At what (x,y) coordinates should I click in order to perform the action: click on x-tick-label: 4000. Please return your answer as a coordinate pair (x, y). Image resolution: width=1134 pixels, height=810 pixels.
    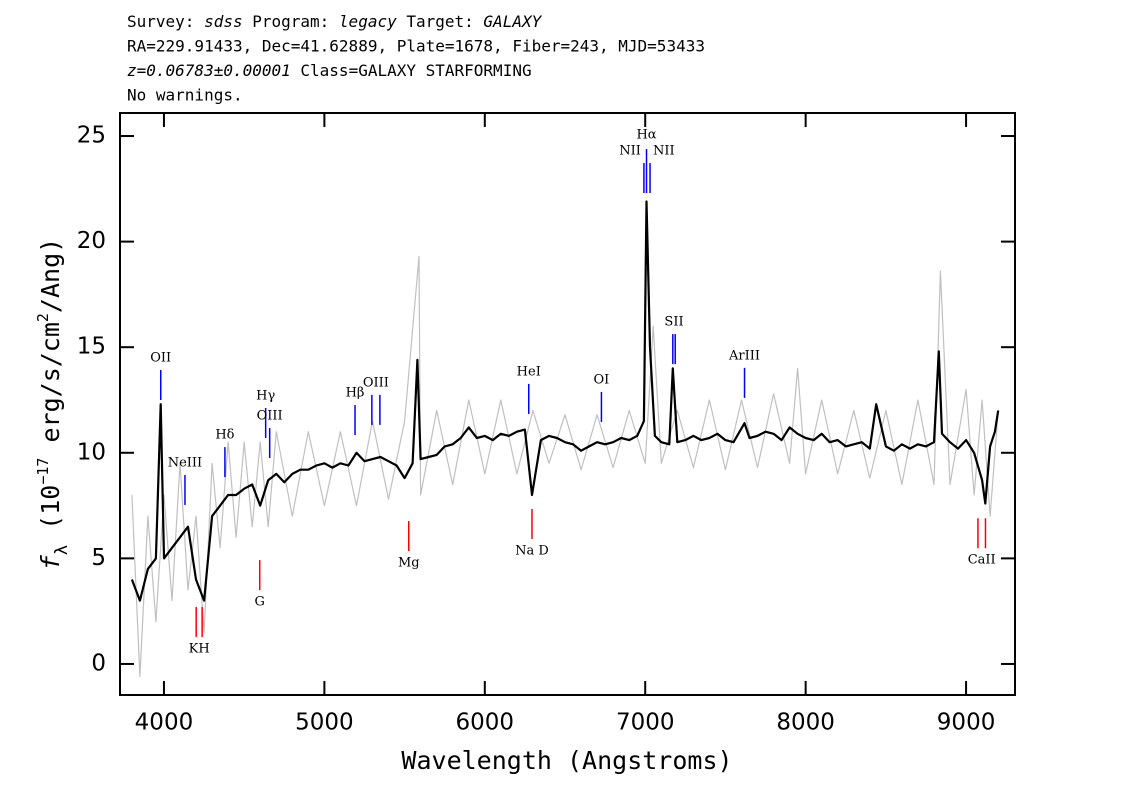
    Looking at the image, I should click on (164, 723).